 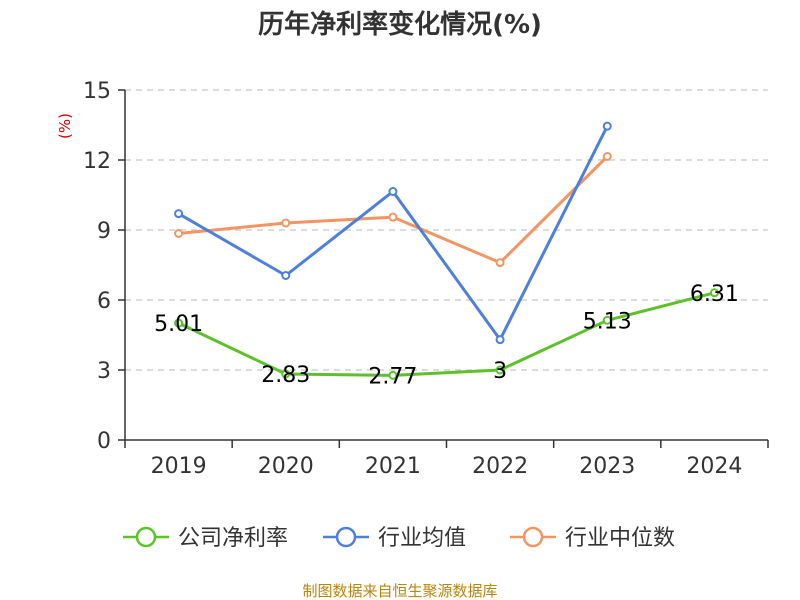 What do you see at coordinates (65, 126) in the screenshot?
I see `y-axis-unit-label: (%)` at bounding box center [65, 126].